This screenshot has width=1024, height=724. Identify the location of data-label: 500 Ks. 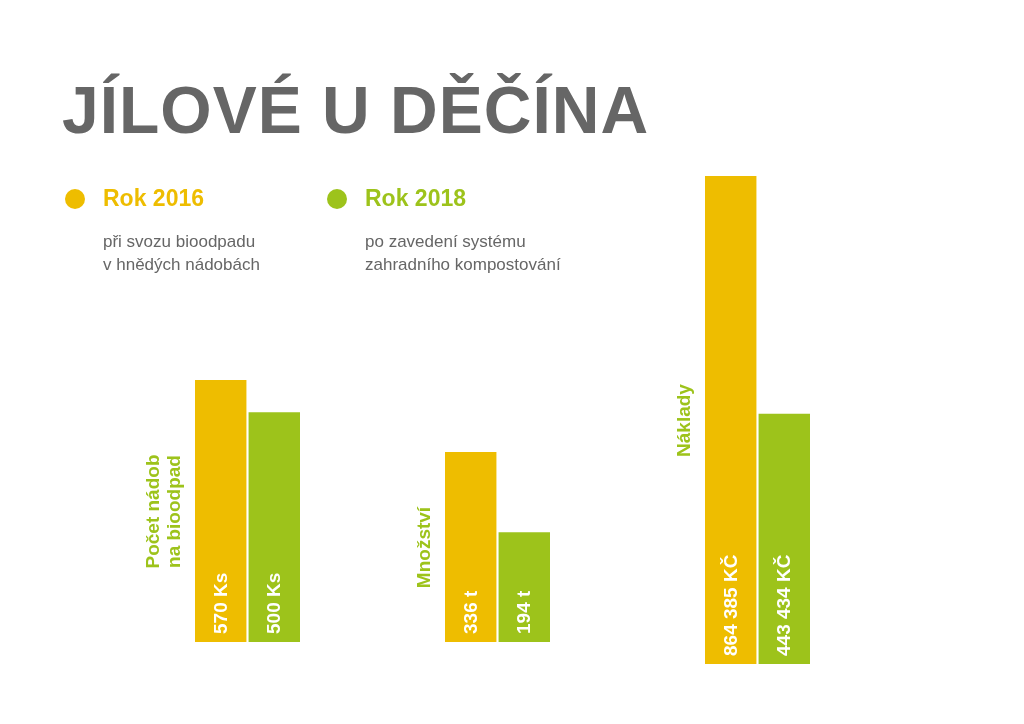
(274, 603).